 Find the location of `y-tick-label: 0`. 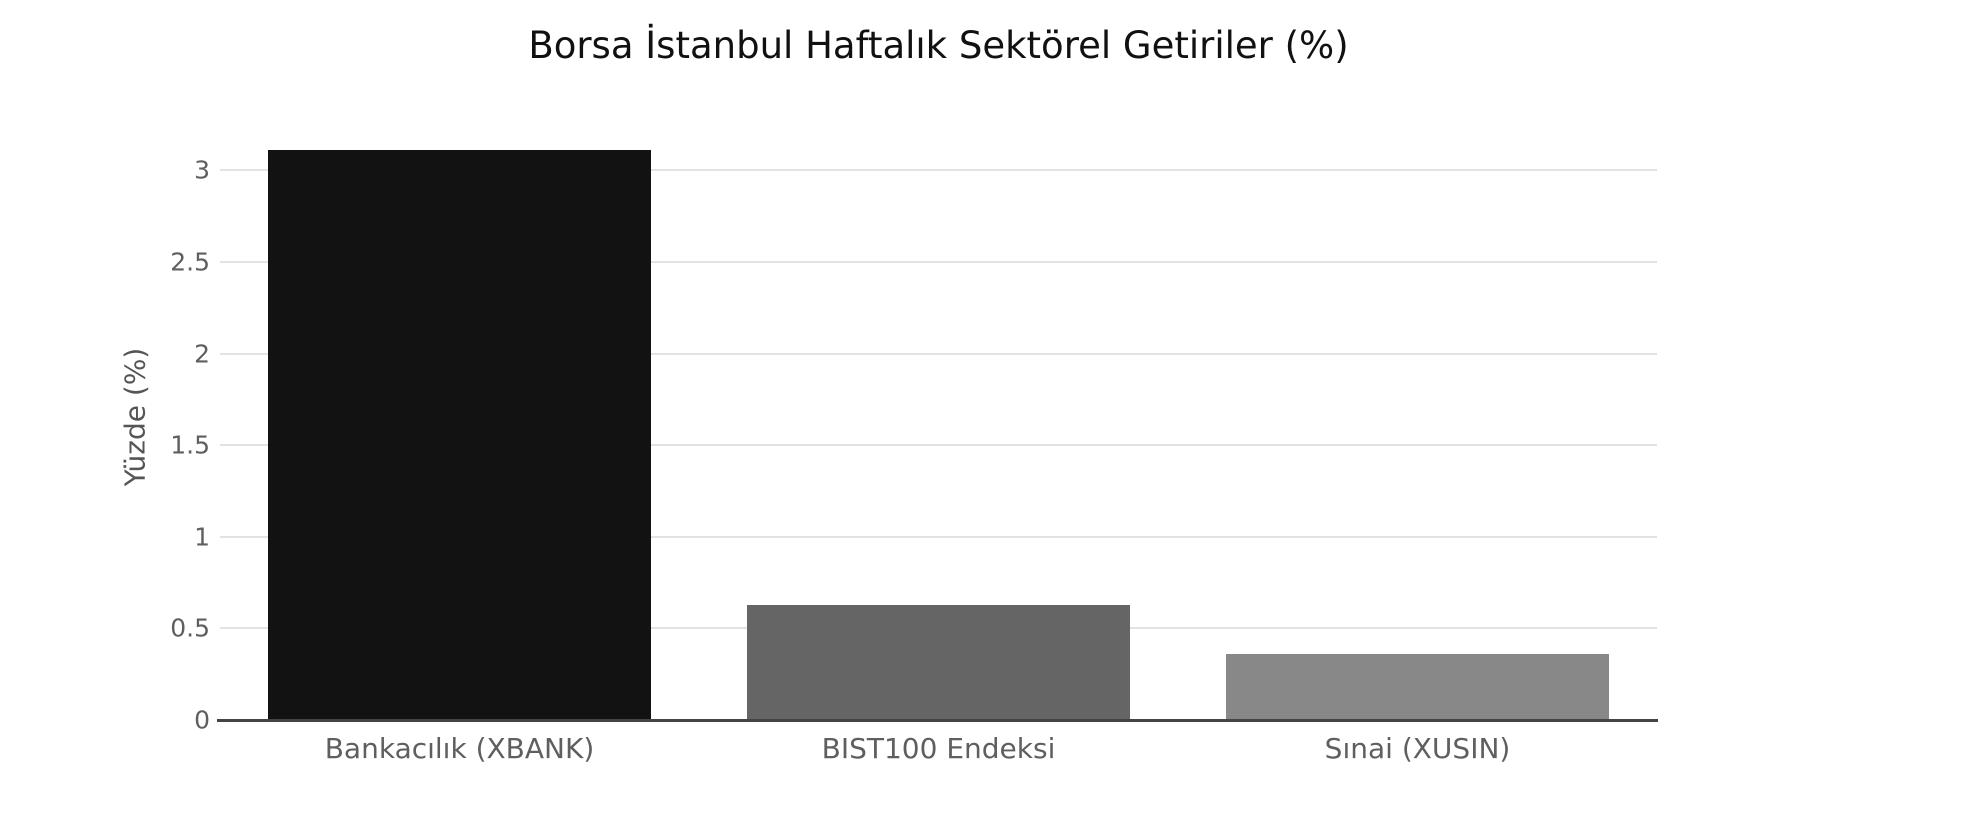

y-tick-label: 0 is located at coordinates (202, 720).